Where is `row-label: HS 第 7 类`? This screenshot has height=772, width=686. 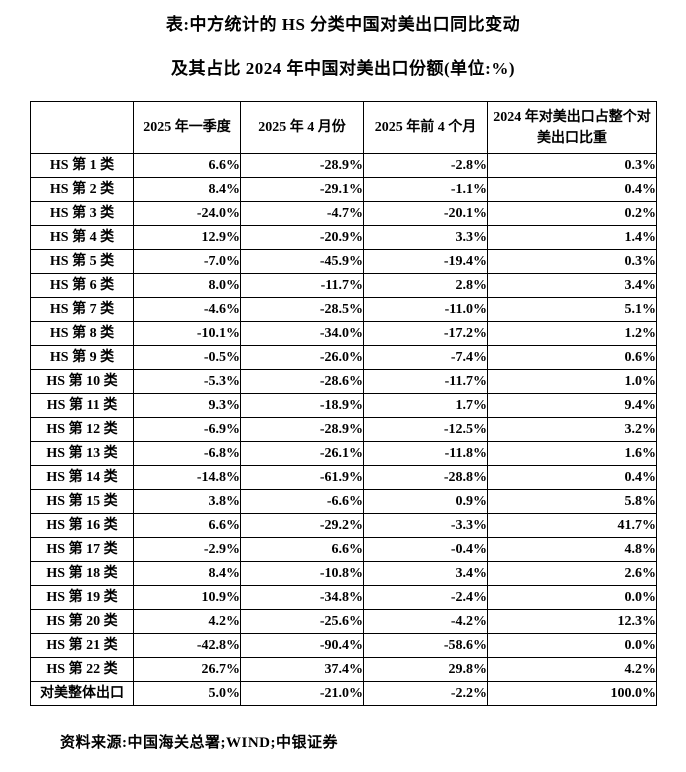
row-label: HS 第 7 类 is located at coordinates (82, 309).